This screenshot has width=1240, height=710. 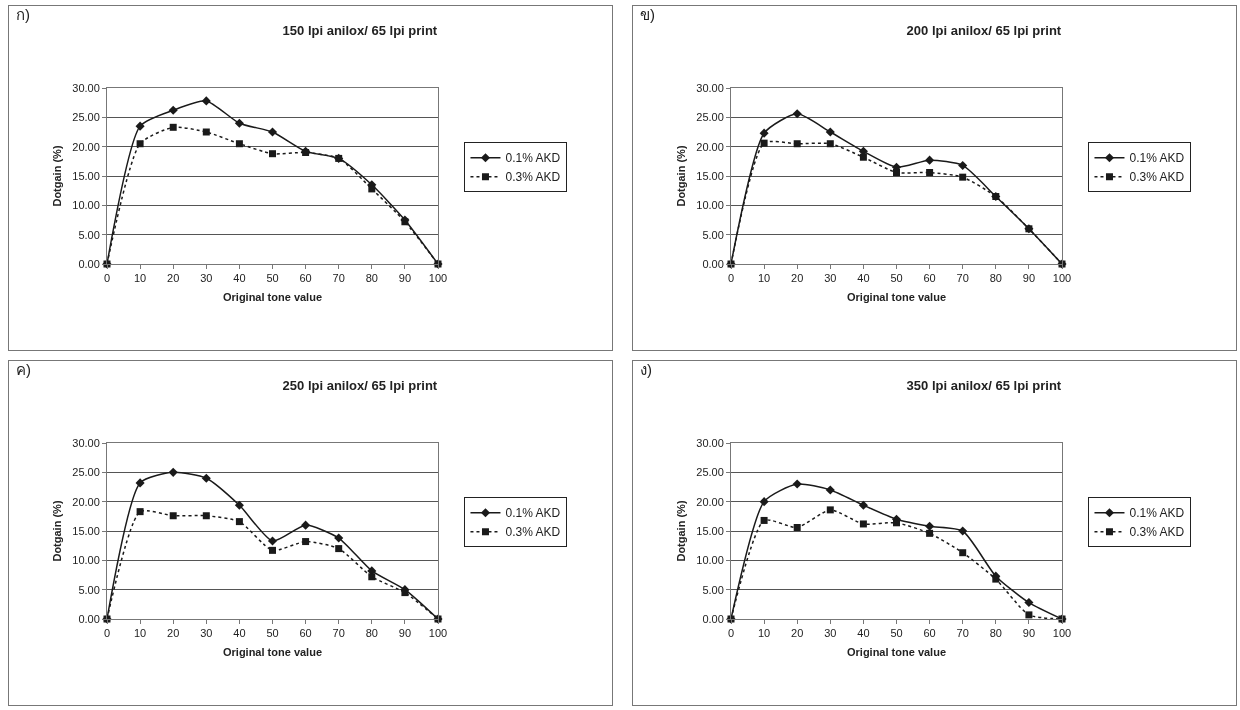 I want to click on chart-title: 150 lpi anilox/ 65 lpi print, so click(x=360, y=30).